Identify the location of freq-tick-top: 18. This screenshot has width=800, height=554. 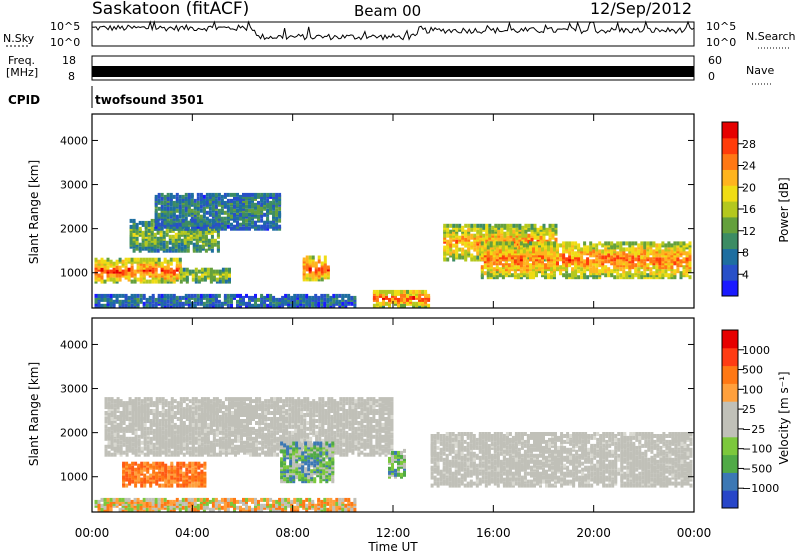
(69, 60).